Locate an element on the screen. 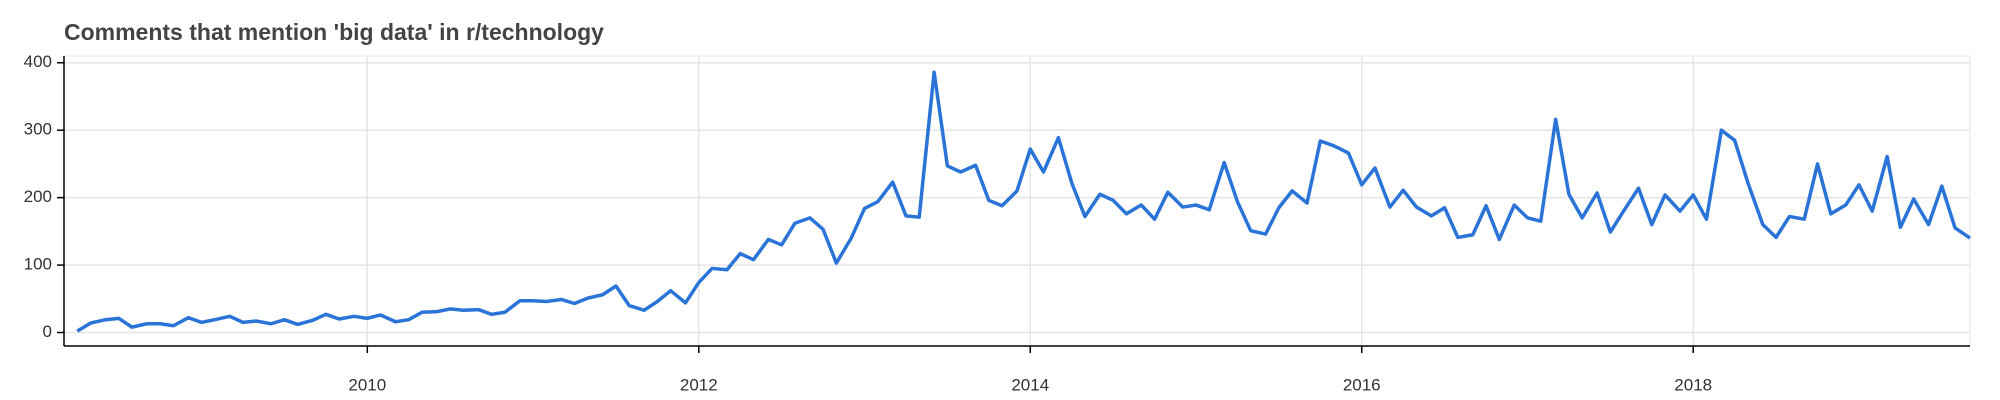  x-tick-label: 2014 is located at coordinates (1030, 384).